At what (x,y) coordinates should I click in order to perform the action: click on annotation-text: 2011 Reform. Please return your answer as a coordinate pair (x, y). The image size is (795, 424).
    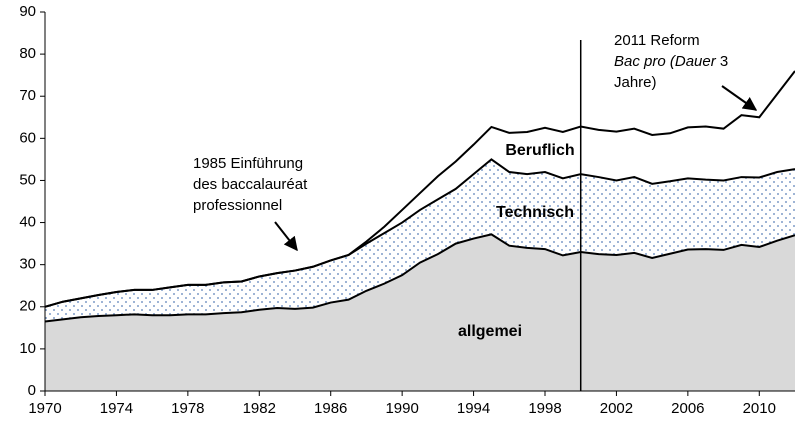
    Looking at the image, I should click on (657, 40).